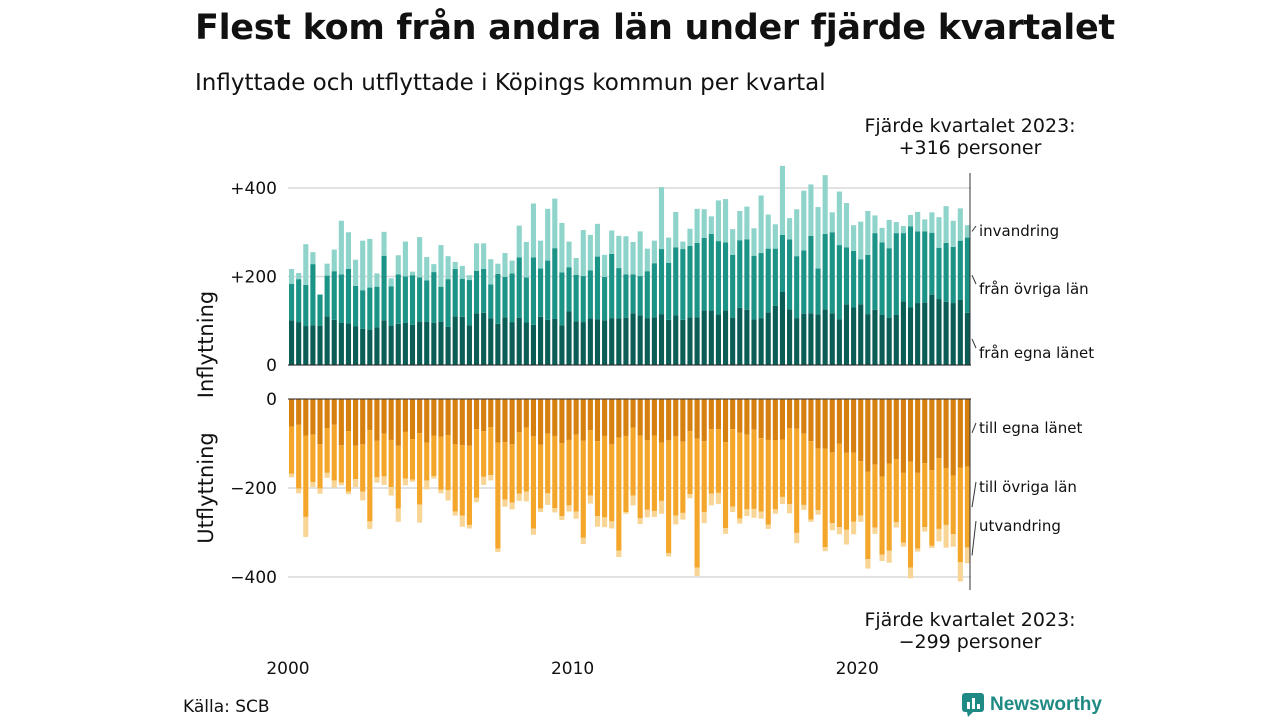 Image resolution: width=1280 pixels, height=720 pixels. Describe the element at coordinates (1032, 705) in the screenshot. I see `newsworthy-logo: Newsworthy` at that location.